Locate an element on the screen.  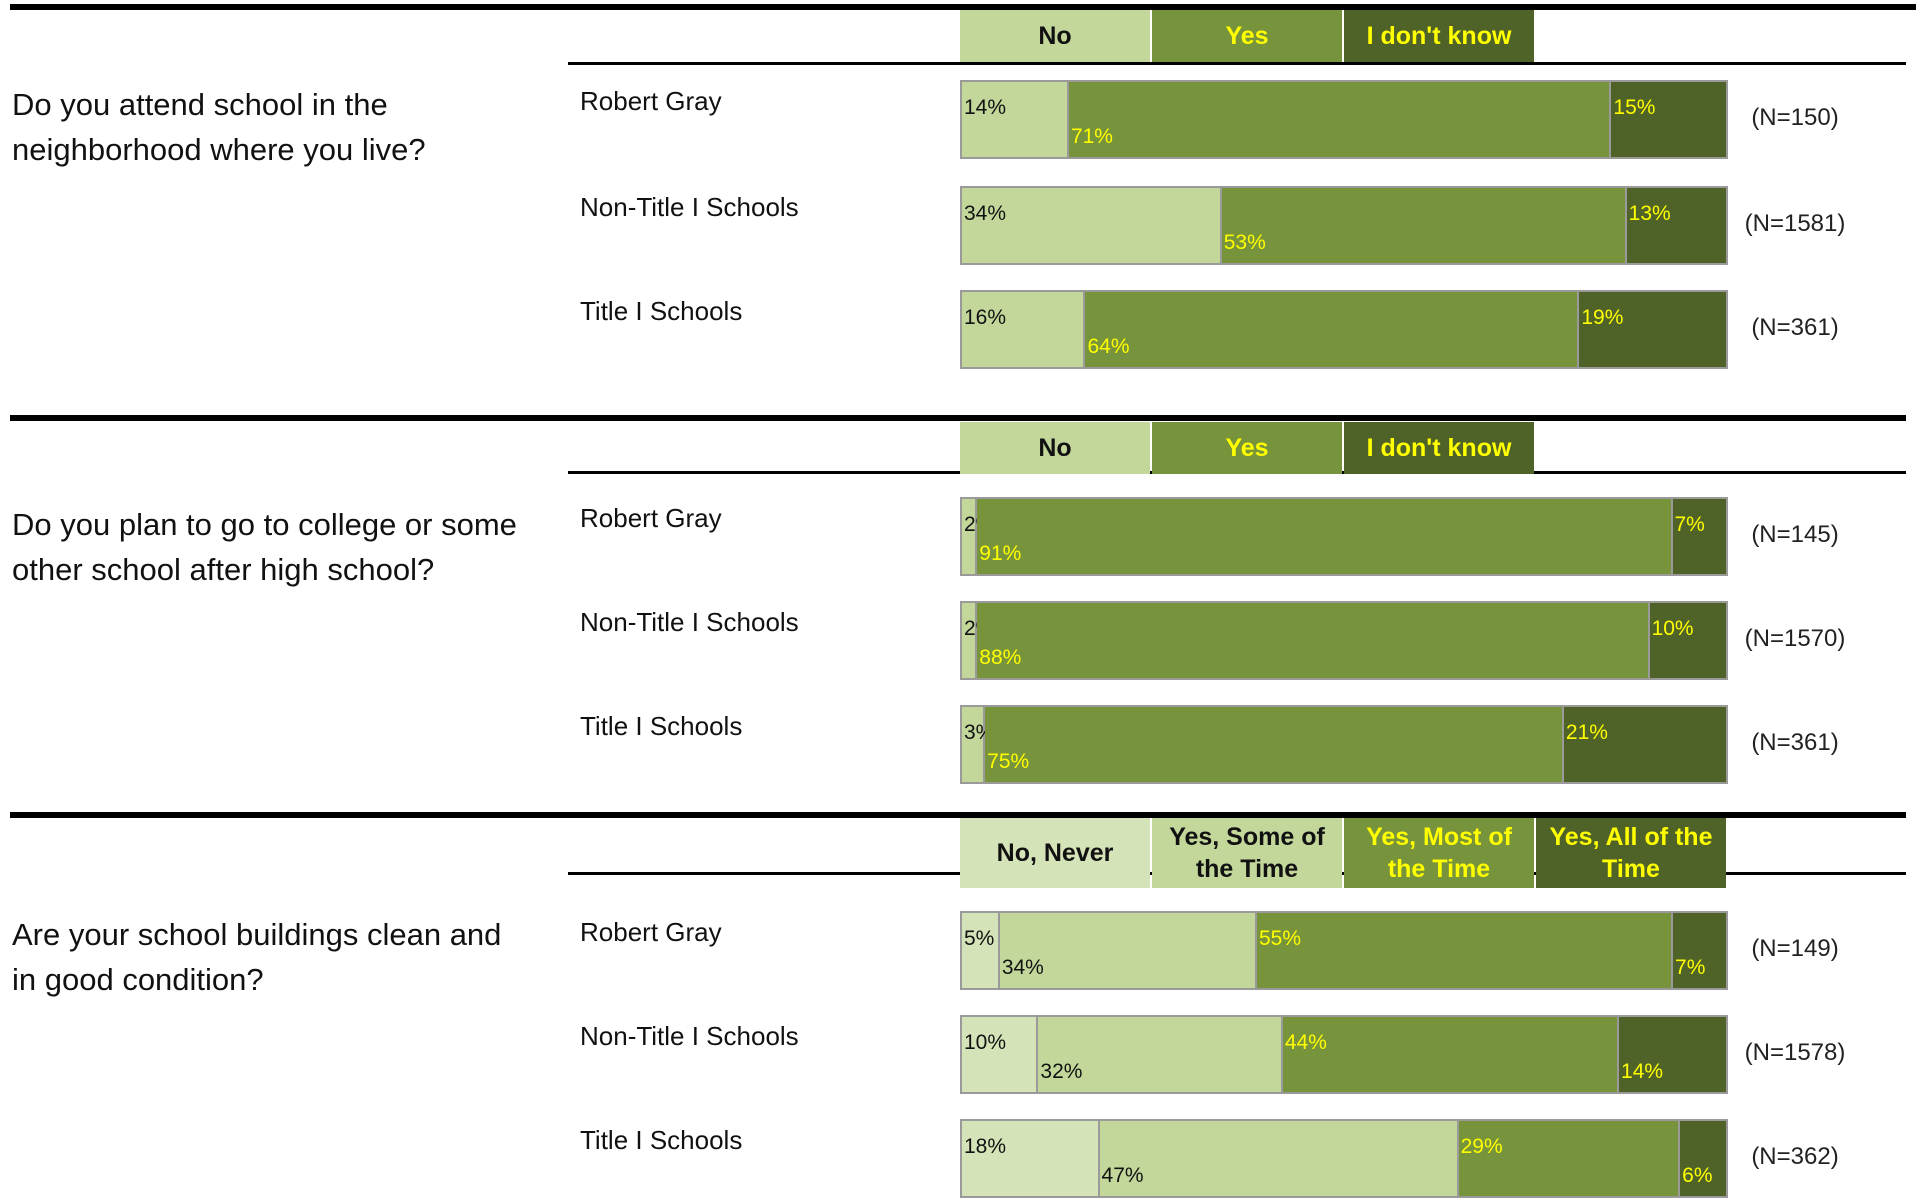
stacked-bar: 5% 34% 55% 7% is located at coordinates (1344, 950).